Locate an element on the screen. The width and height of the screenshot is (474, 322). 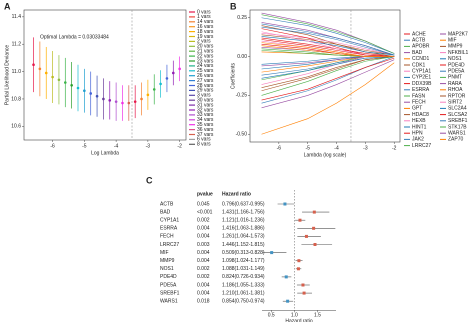
legend-label: PDE5A is located at coordinates (456, 72).